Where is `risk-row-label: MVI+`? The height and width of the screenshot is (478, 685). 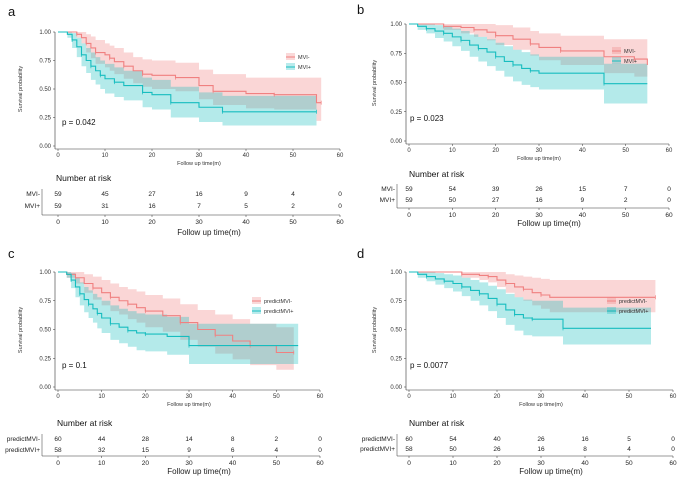
risk-row-label: MVI+ is located at coordinates (388, 200).